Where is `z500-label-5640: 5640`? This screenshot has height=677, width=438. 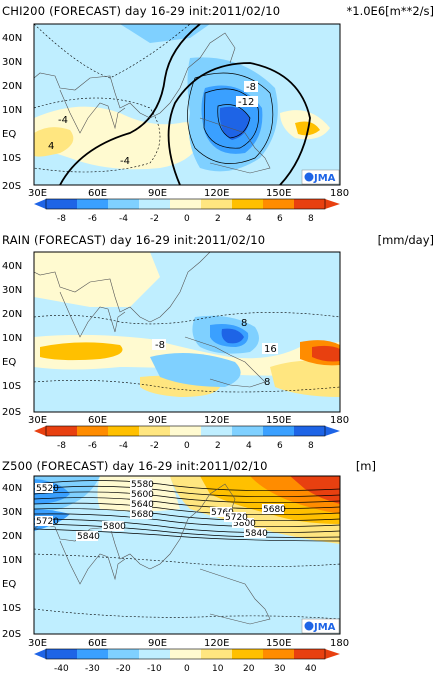
z500-label-5640: 5640 is located at coordinates (142, 505).